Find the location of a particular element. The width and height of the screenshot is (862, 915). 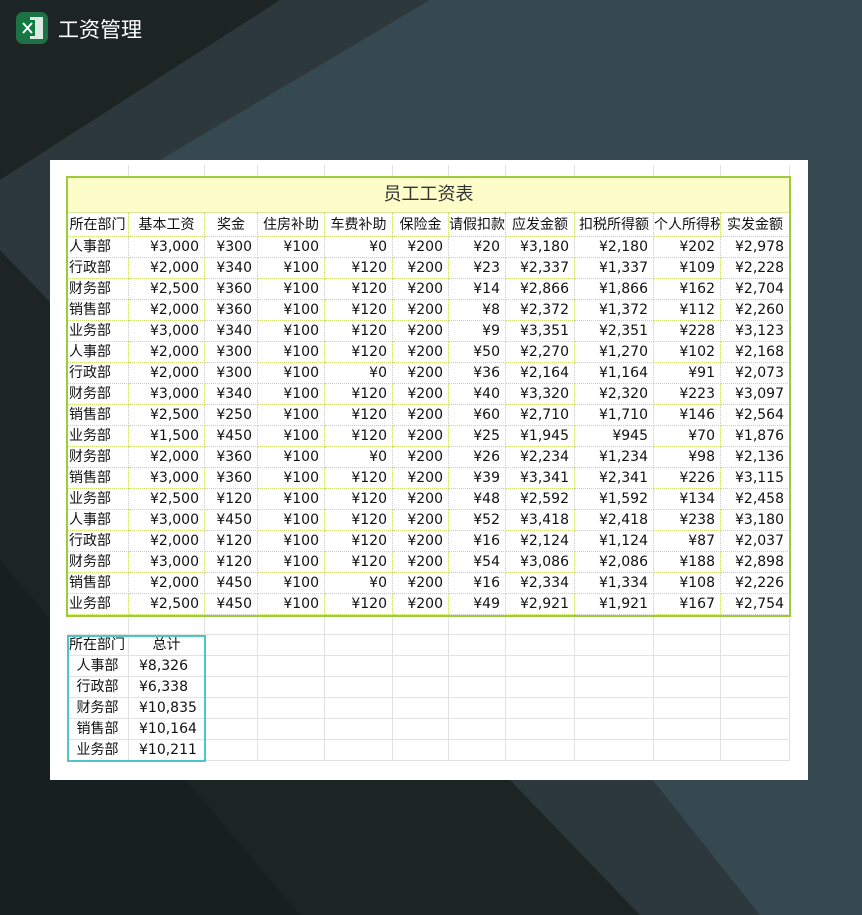

table-title: 员工工资表 is located at coordinates (428, 195).